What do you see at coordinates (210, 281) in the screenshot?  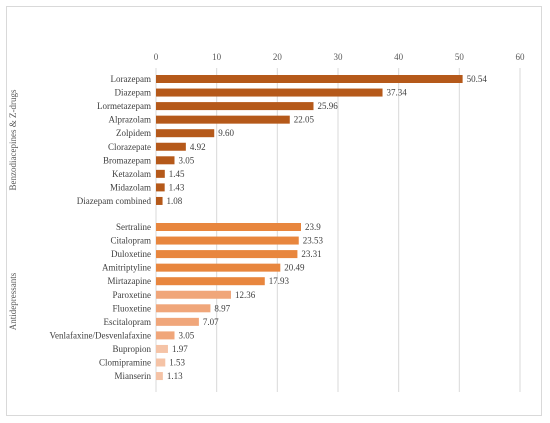 I see `bar-mirtazapine` at bounding box center [210, 281].